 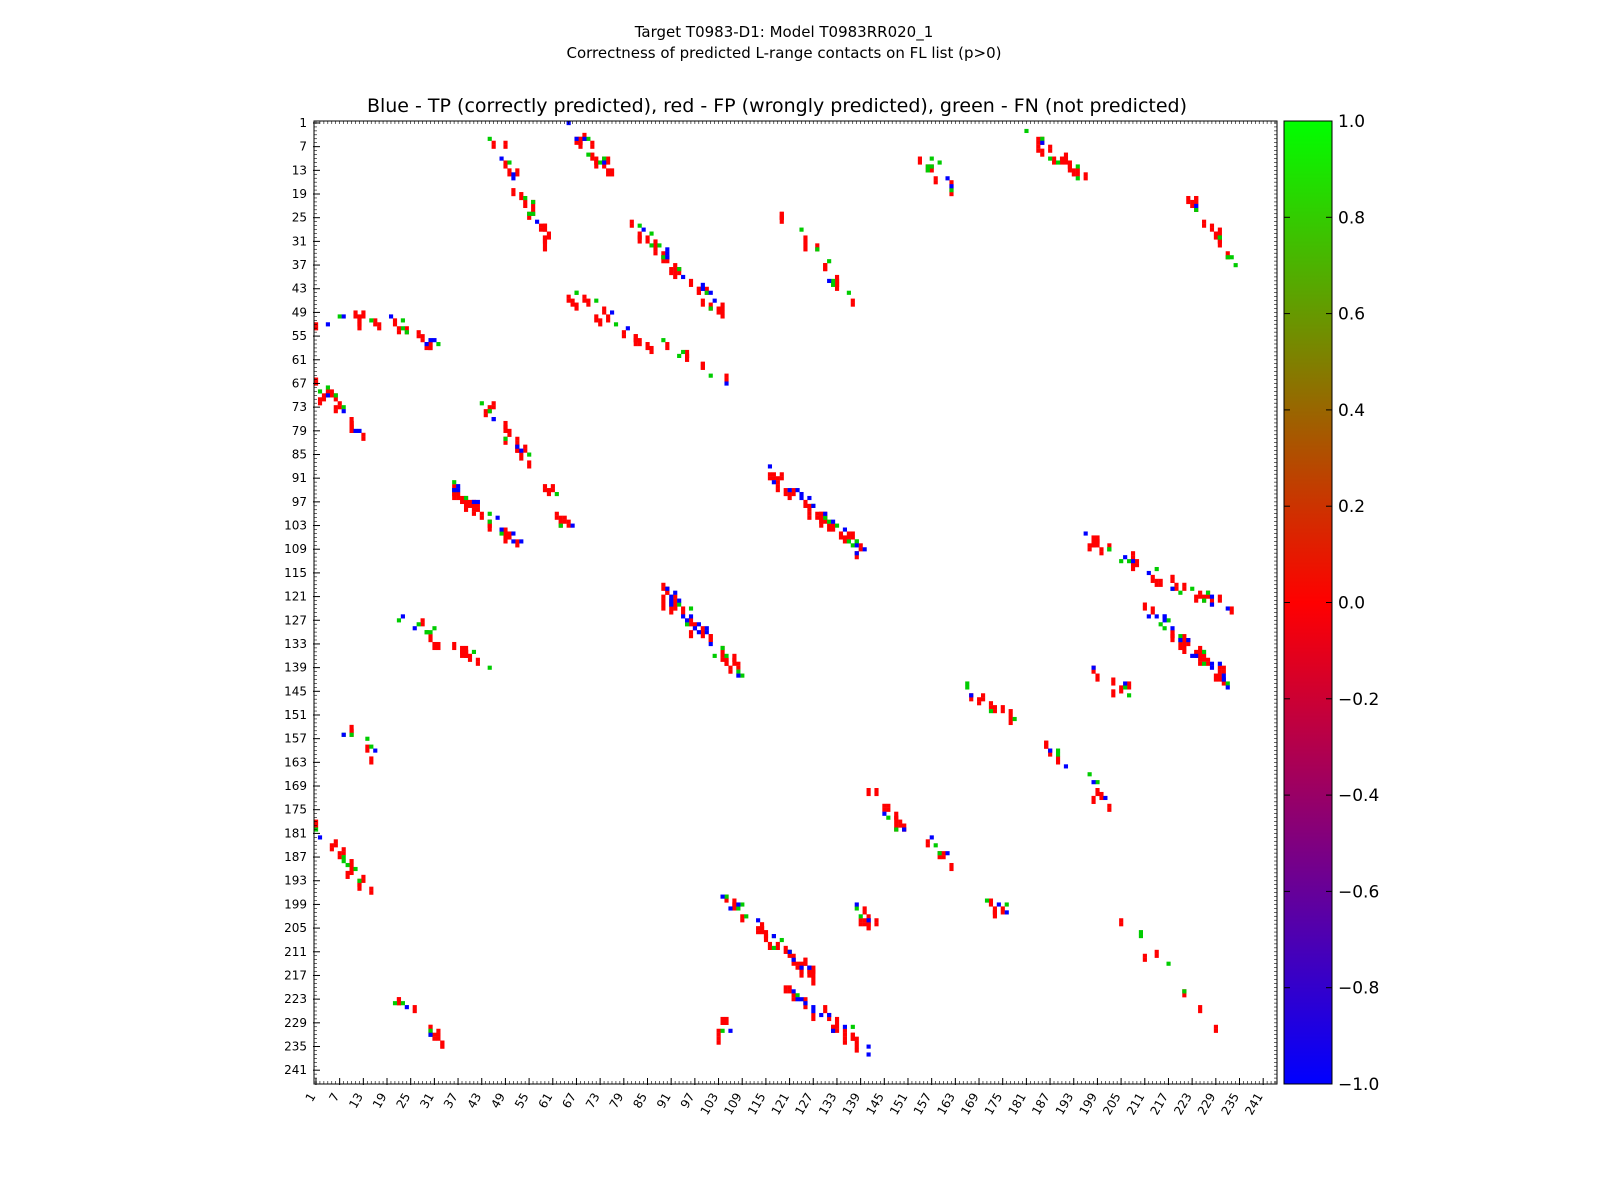 What do you see at coordinates (295, 786) in the screenshot?
I see `y-tick-label: 169` at bounding box center [295, 786].